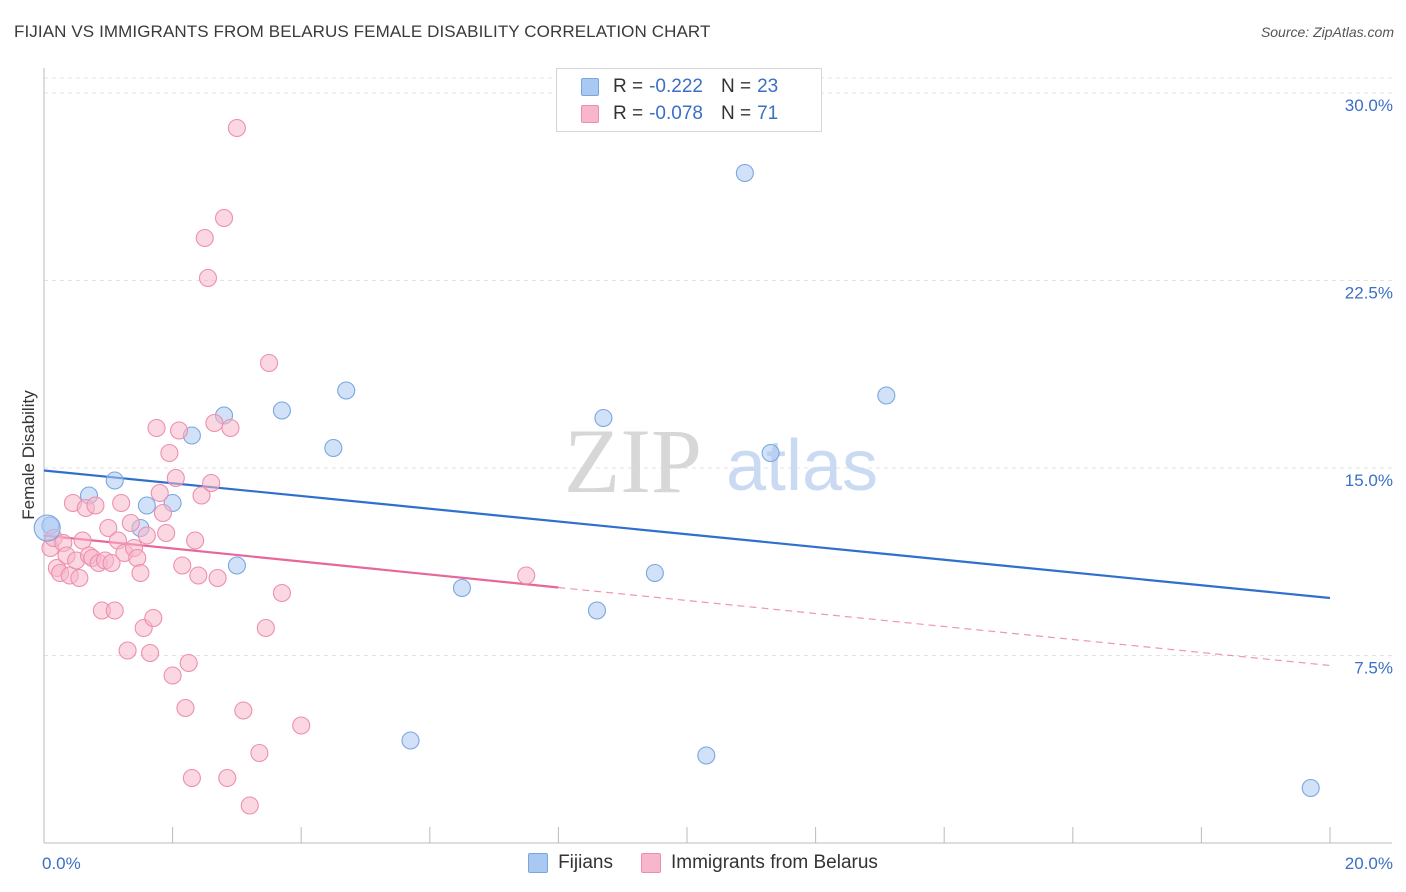 The width and height of the screenshot is (1406, 892). I want to click on r-value: -0.222, so click(676, 86).